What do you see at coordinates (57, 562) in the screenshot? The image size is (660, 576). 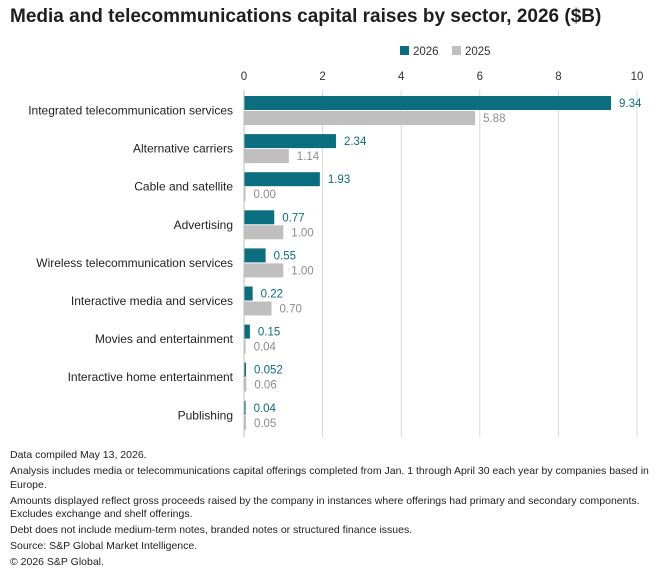 I see `note-copyright: © 2026 S&P Global.` at bounding box center [57, 562].